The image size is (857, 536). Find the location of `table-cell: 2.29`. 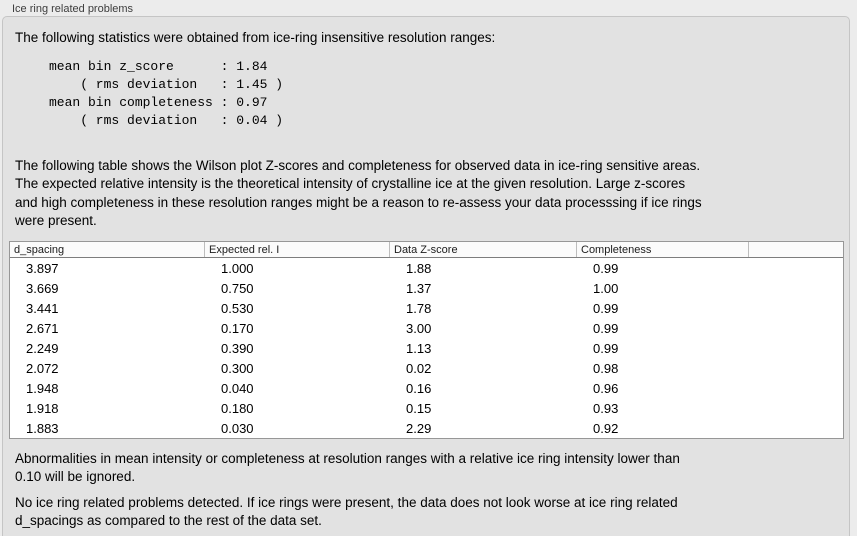

table-cell: 2.29 is located at coordinates (419, 428).